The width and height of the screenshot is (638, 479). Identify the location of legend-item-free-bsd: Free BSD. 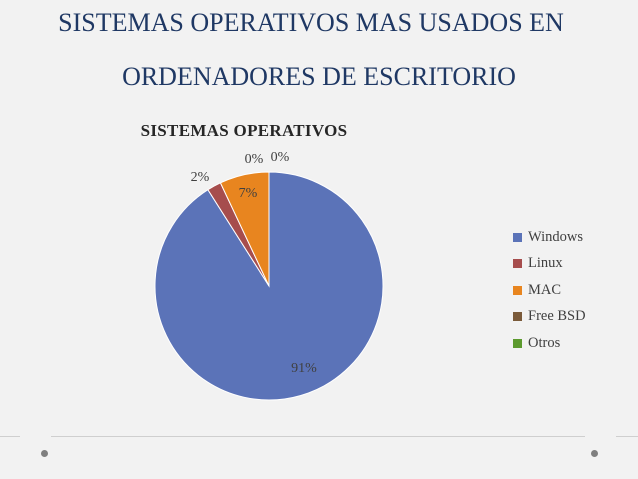
(549, 317).